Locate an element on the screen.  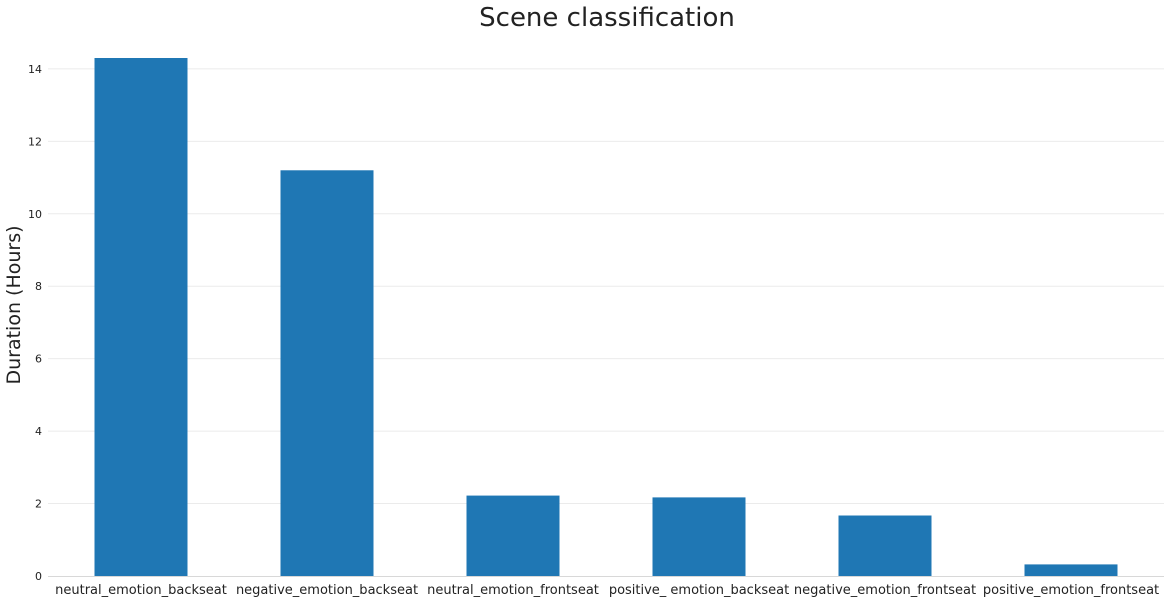
x-tick-label: negative_emotion_frontseat is located at coordinates (885, 590).